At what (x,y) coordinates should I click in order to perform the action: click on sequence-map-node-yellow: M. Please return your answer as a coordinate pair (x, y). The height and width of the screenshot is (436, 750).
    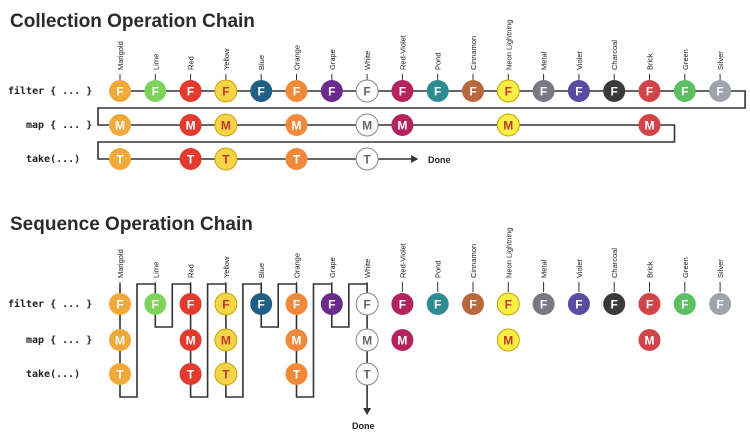
    Looking at the image, I should click on (226, 340).